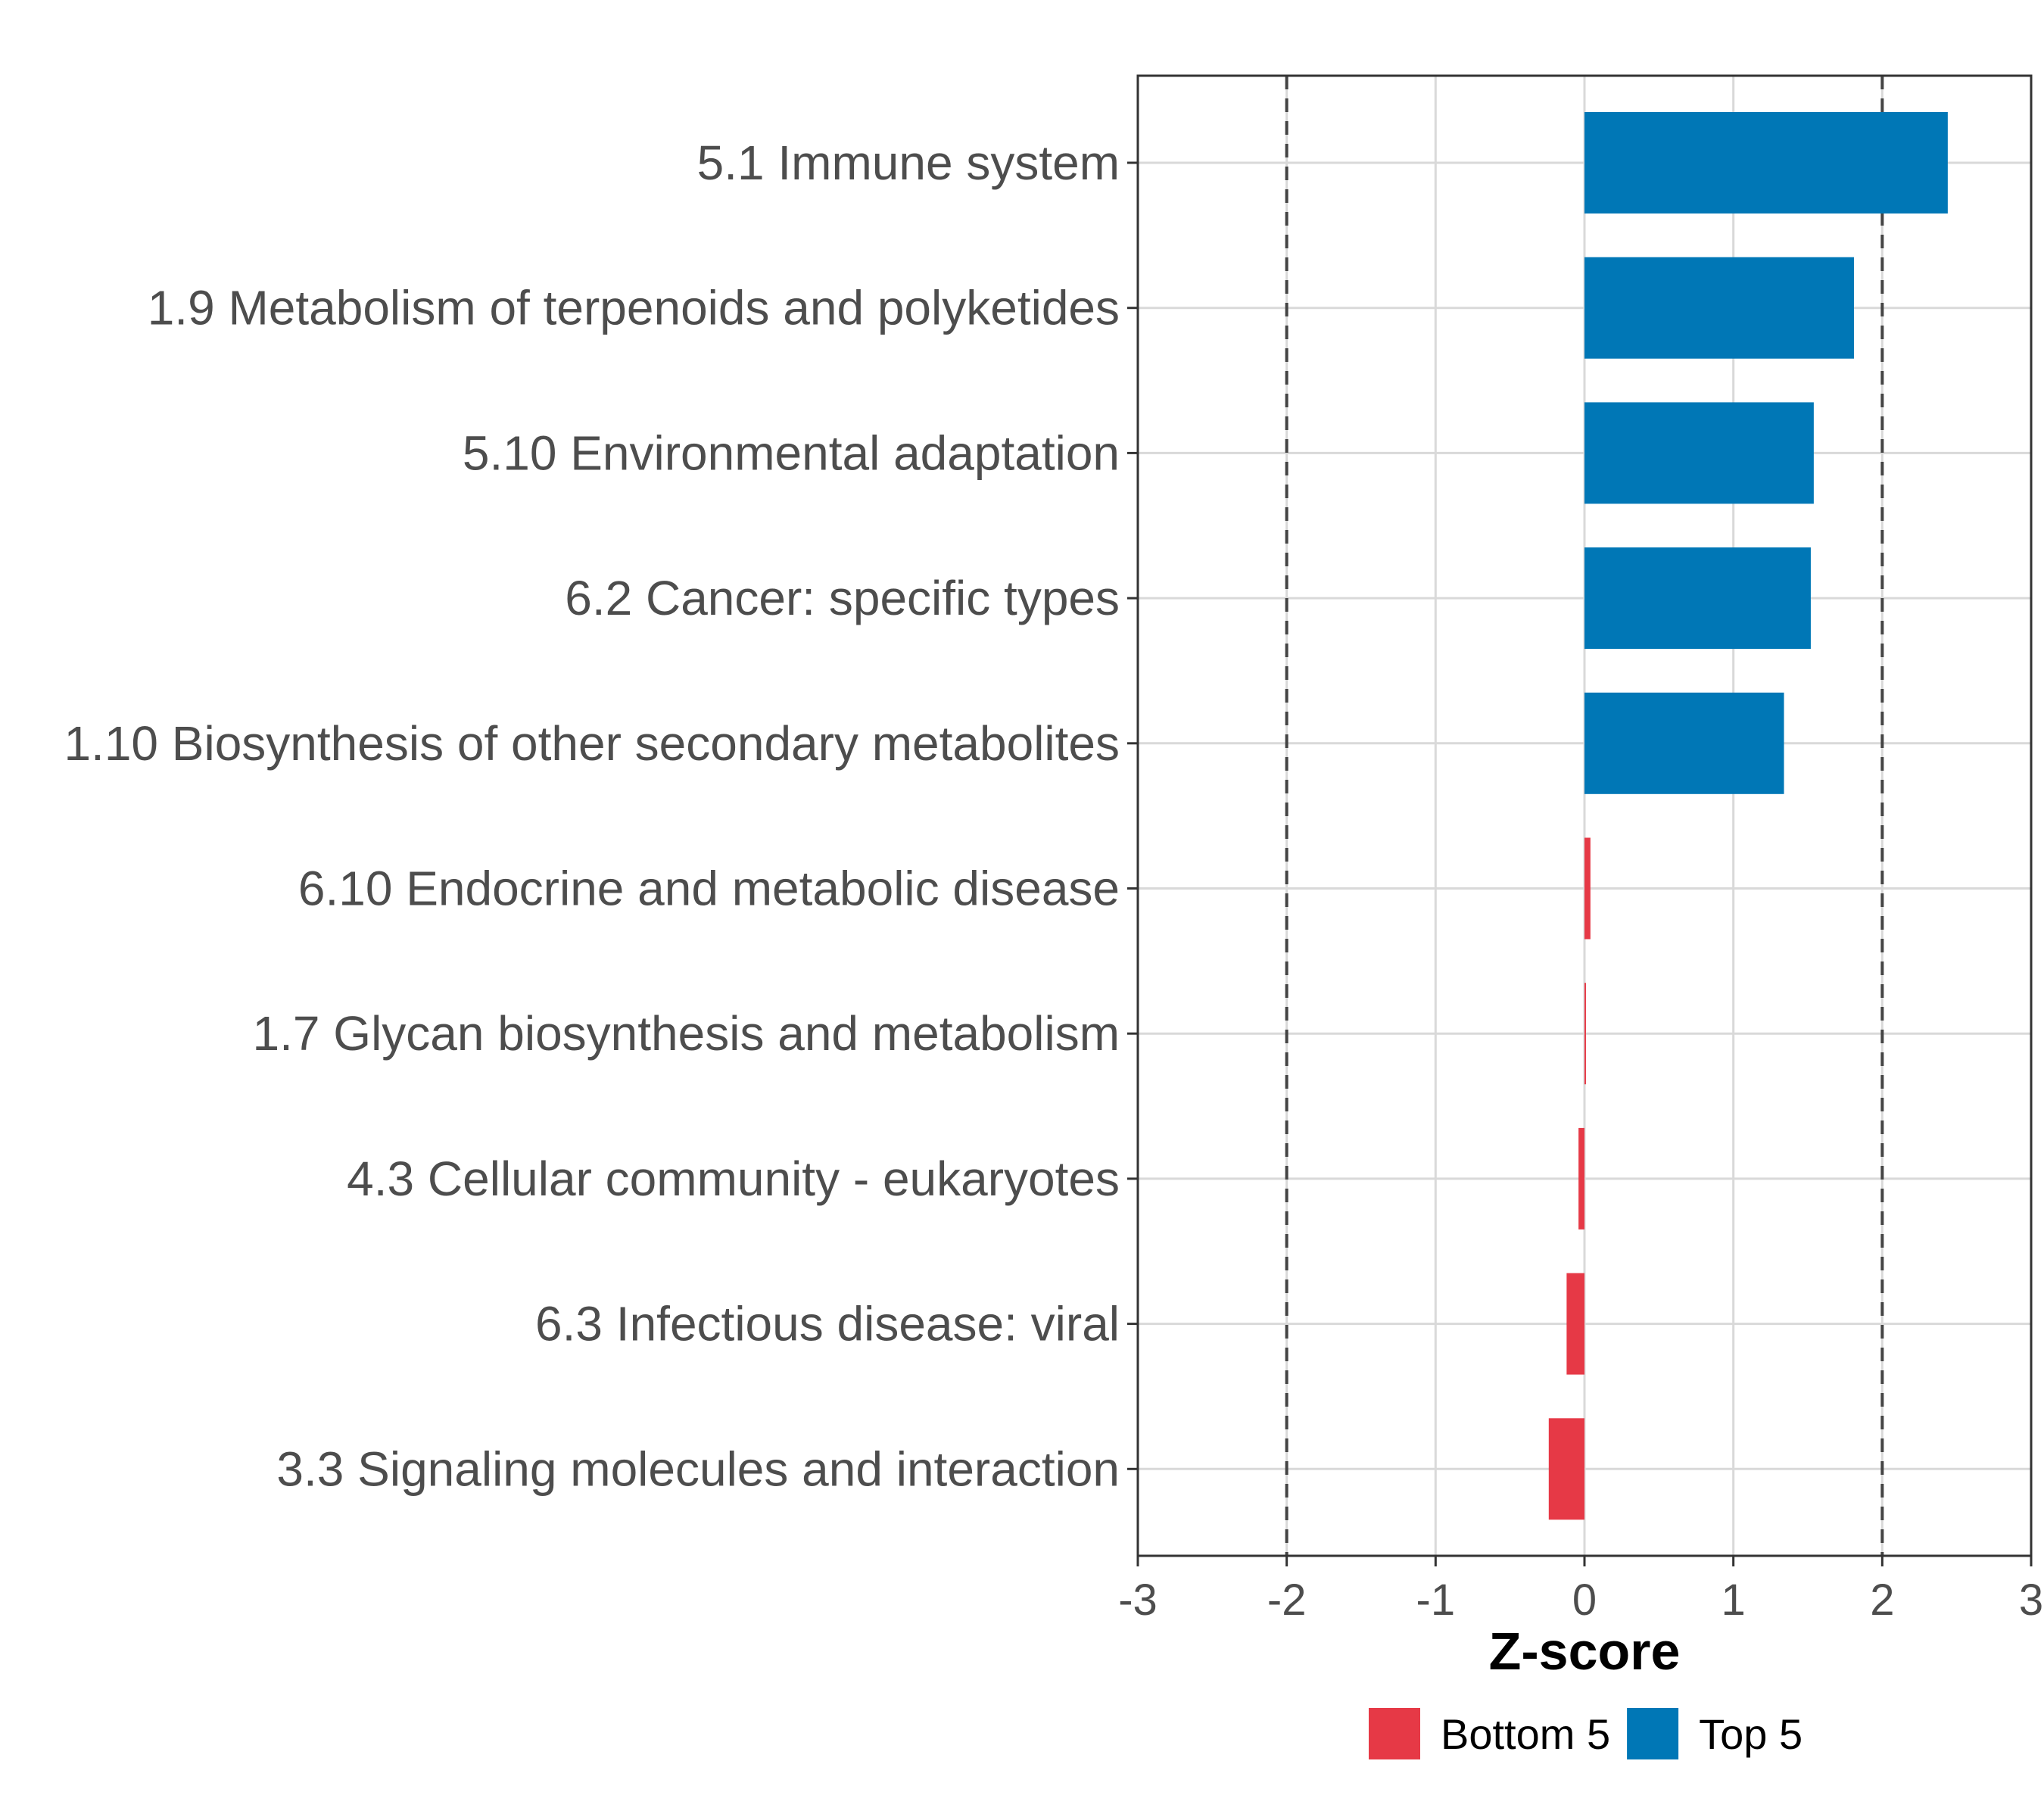  Describe the element at coordinates (709, 889) in the screenshot. I see `category-label: 6.10 Endocrine and metabolic disease` at that location.